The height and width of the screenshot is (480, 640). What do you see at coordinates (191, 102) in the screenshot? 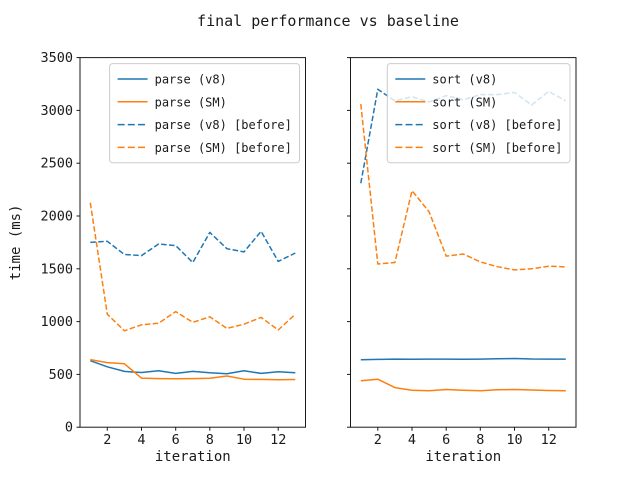
I see `legend-label-parse-sm: parse (SM)` at bounding box center [191, 102].